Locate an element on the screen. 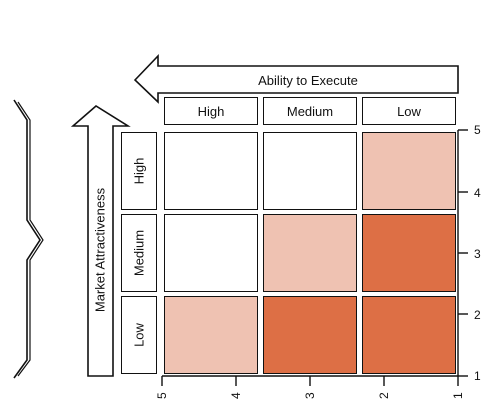 This screenshot has height=400, width=495. left-brace-icon is located at coordinates (27, 239).